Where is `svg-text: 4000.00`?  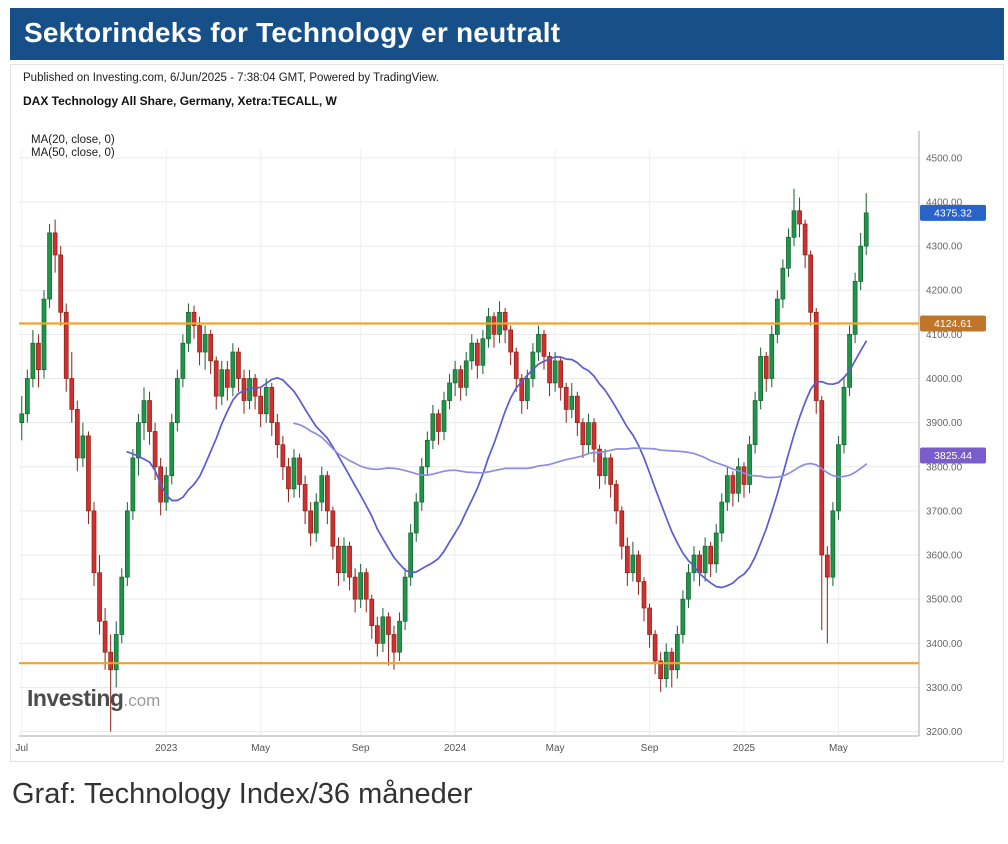 svg-text: 4000.00 is located at coordinates (944, 379).